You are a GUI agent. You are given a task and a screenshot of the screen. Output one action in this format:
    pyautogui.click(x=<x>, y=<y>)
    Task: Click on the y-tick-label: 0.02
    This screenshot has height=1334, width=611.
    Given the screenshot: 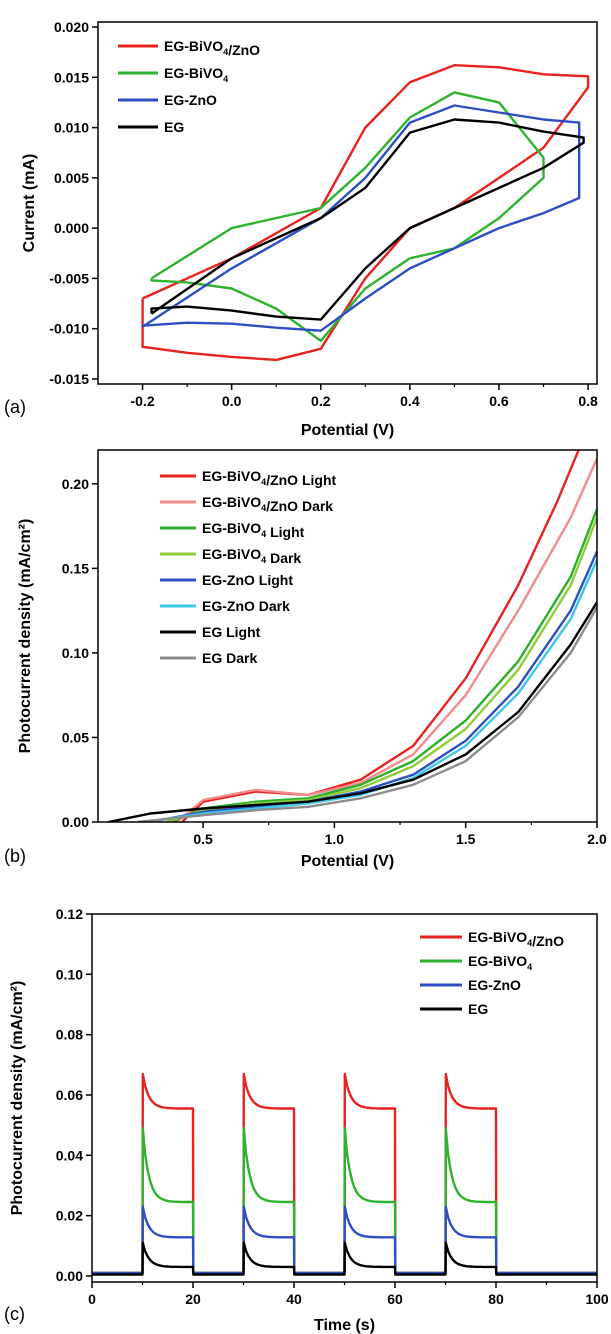 What is the action you would take?
    pyautogui.click(x=69, y=1216)
    